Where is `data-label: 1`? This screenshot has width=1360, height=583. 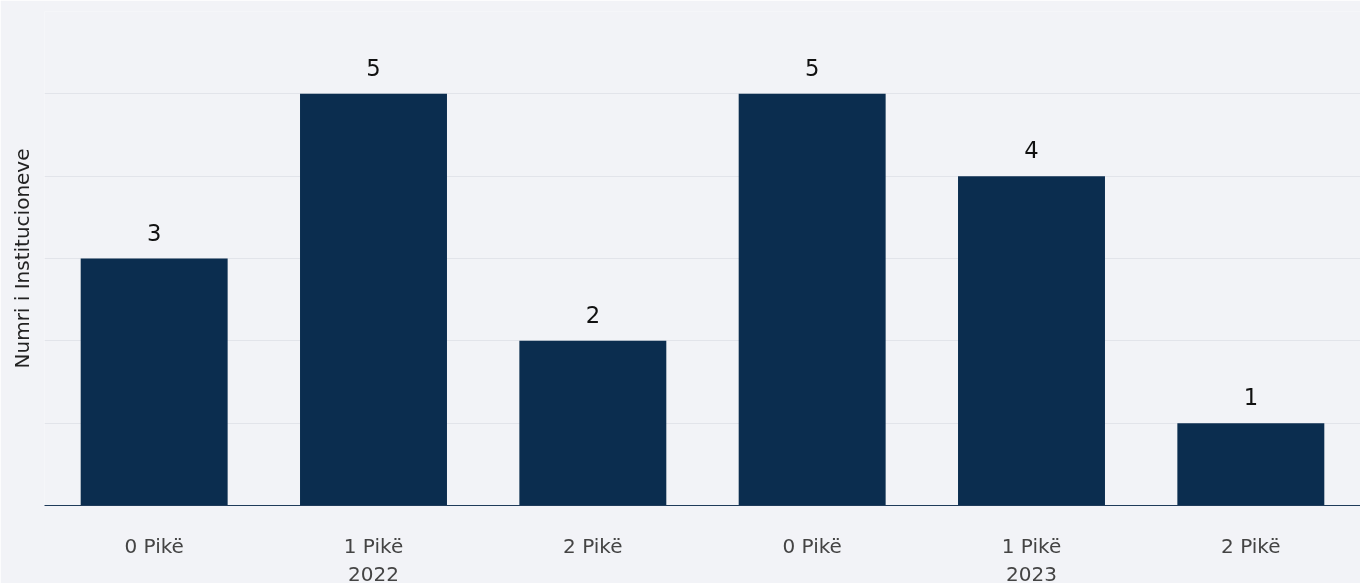 data-label: 1 is located at coordinates (1251, 397).